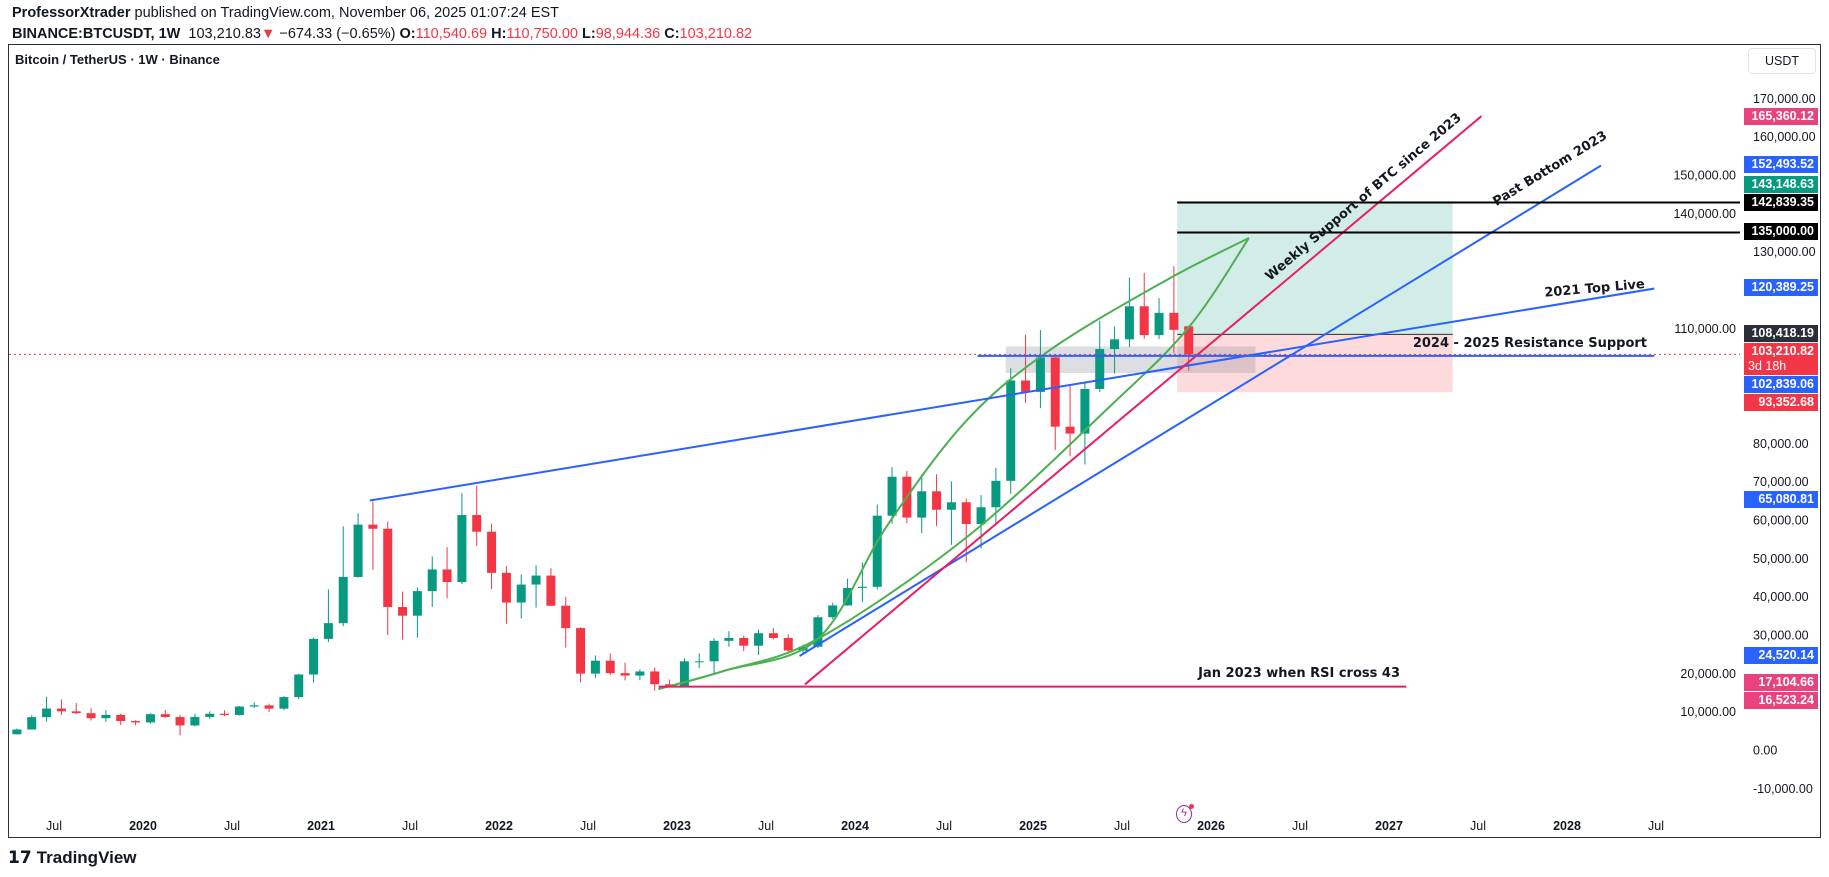 This screenshot has width=1829, height=877. I want to click on price-badge-value: 102,839.06, so click(1782, 384).